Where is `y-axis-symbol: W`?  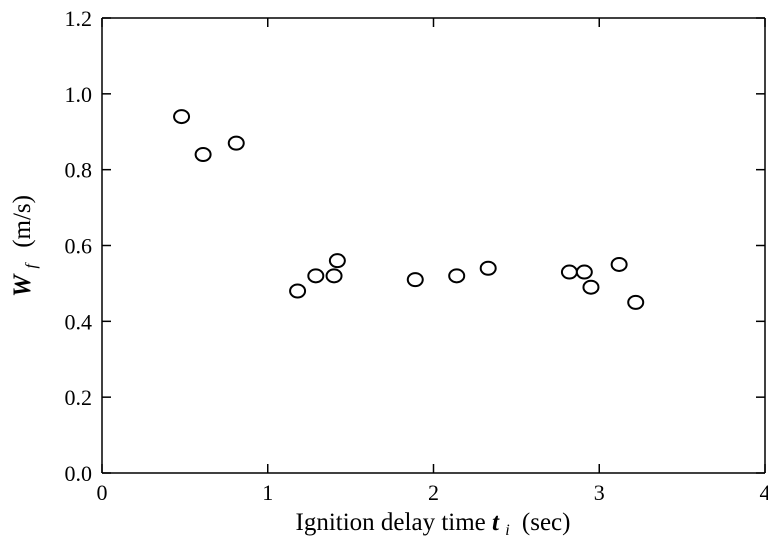 y-axis-symbol: W is located at coordinates (22, 285).